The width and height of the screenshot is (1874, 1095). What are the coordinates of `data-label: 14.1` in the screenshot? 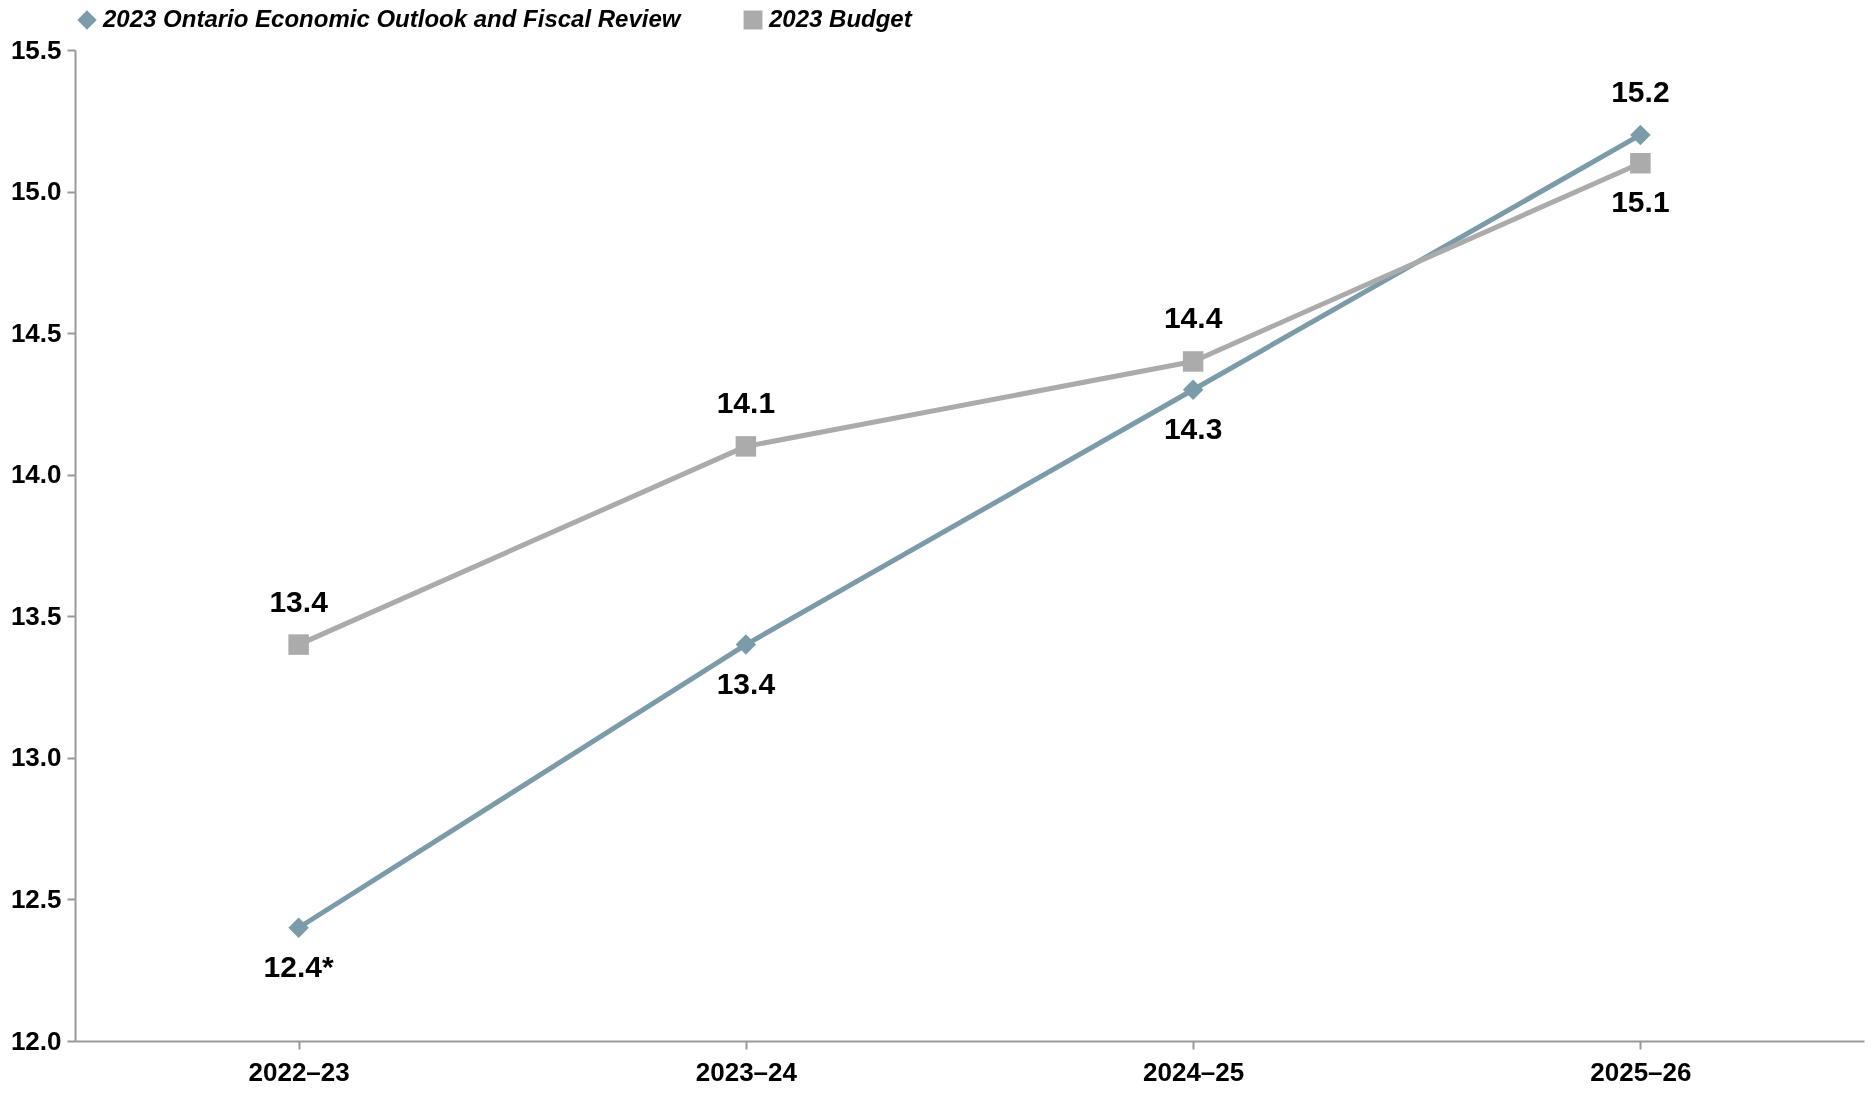 It's located at (746, 403).